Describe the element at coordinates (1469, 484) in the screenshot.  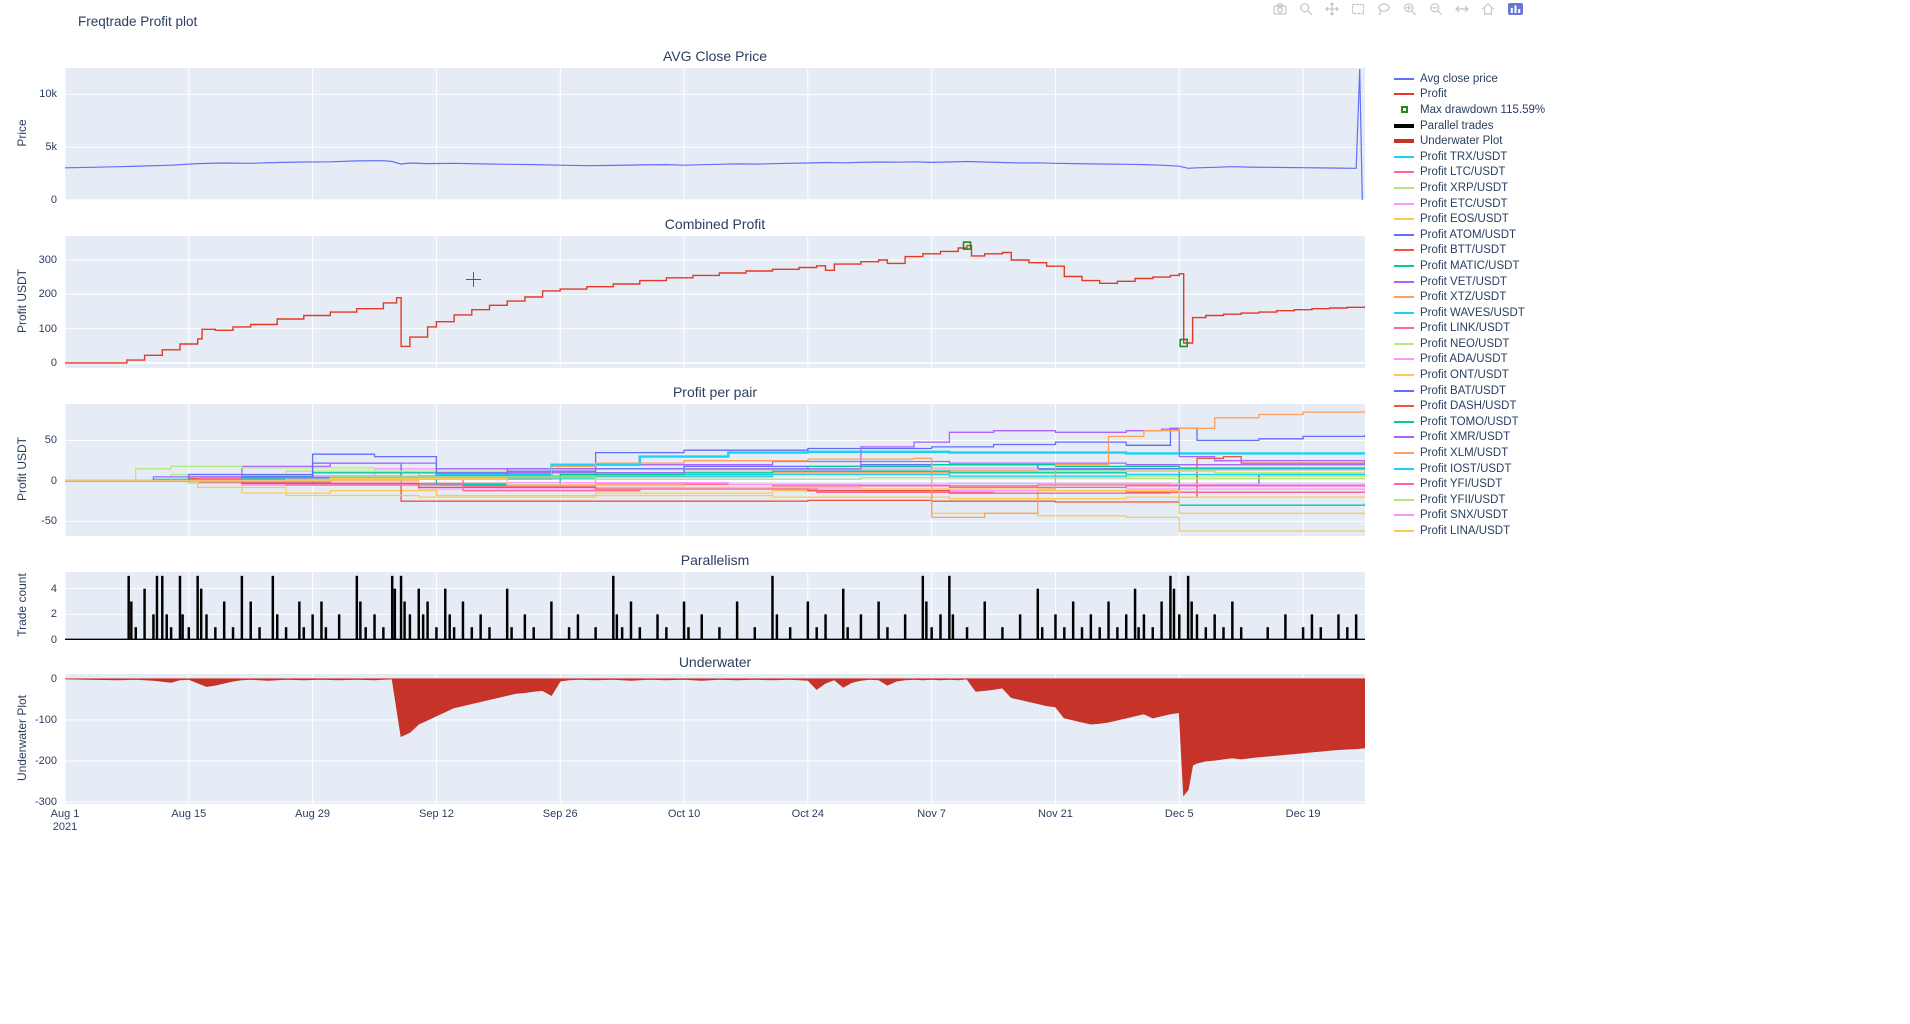
I see `legend-item-profit-yfi-usdt: Profit YFI/USDT` at that location.